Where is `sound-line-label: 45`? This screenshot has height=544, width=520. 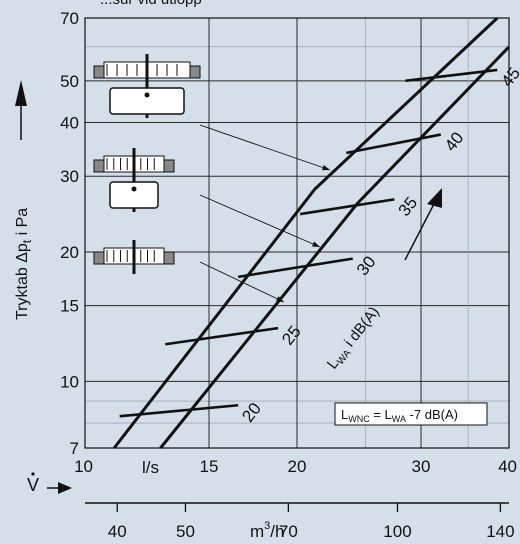
sound-line-label: 45 is located at coordinates (508, 77).